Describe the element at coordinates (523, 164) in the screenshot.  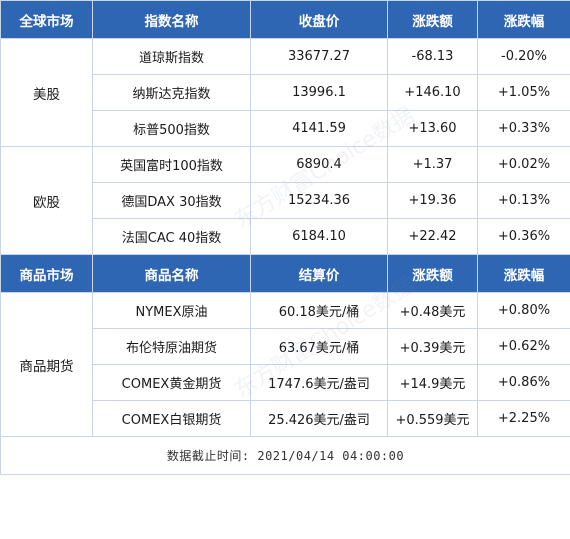
I see `change-pct: +0.02%` at that location.